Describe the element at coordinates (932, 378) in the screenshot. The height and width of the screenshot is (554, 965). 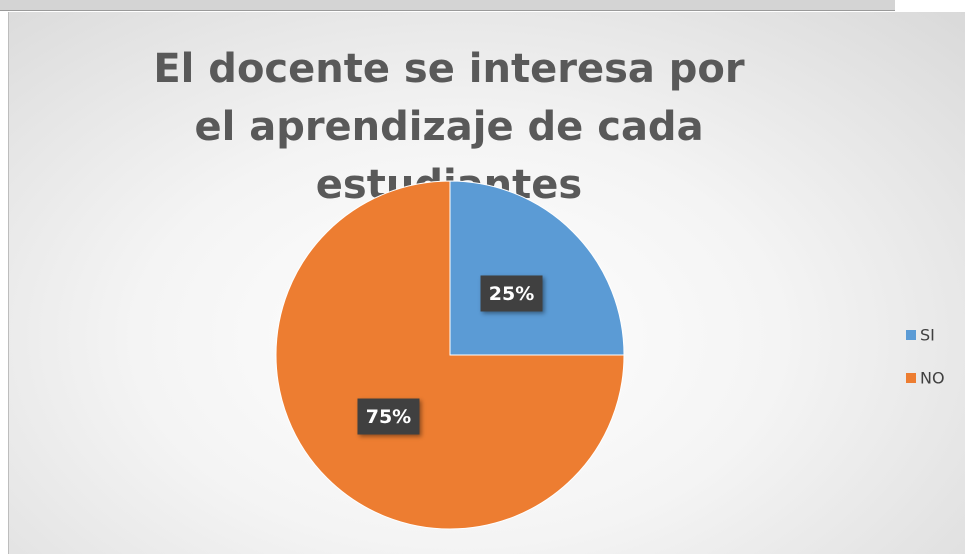
I see `legend-label: NO` at that location.